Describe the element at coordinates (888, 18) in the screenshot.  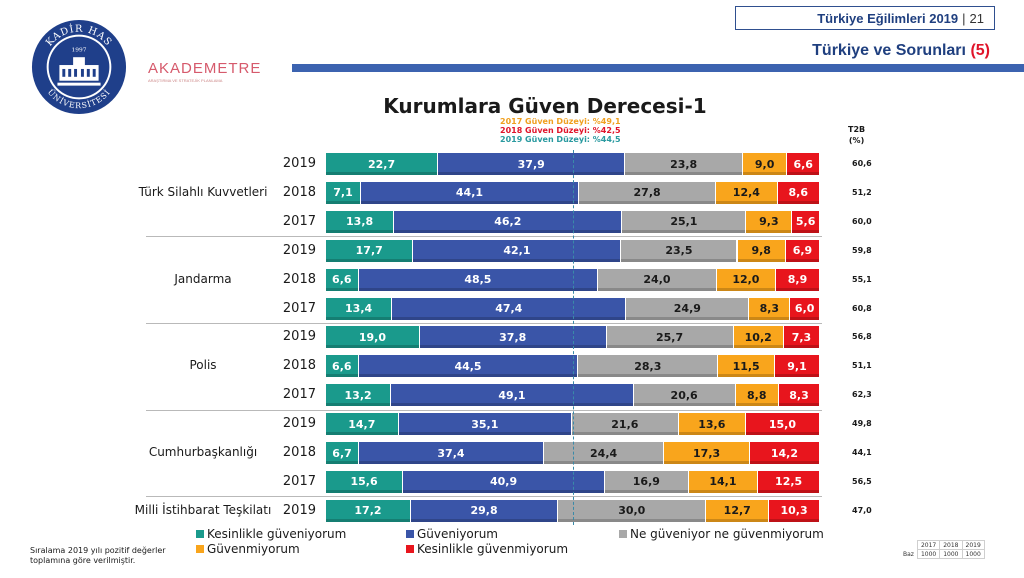
I see `report-title: Türkiye Eğilimleri 2019` at that location.